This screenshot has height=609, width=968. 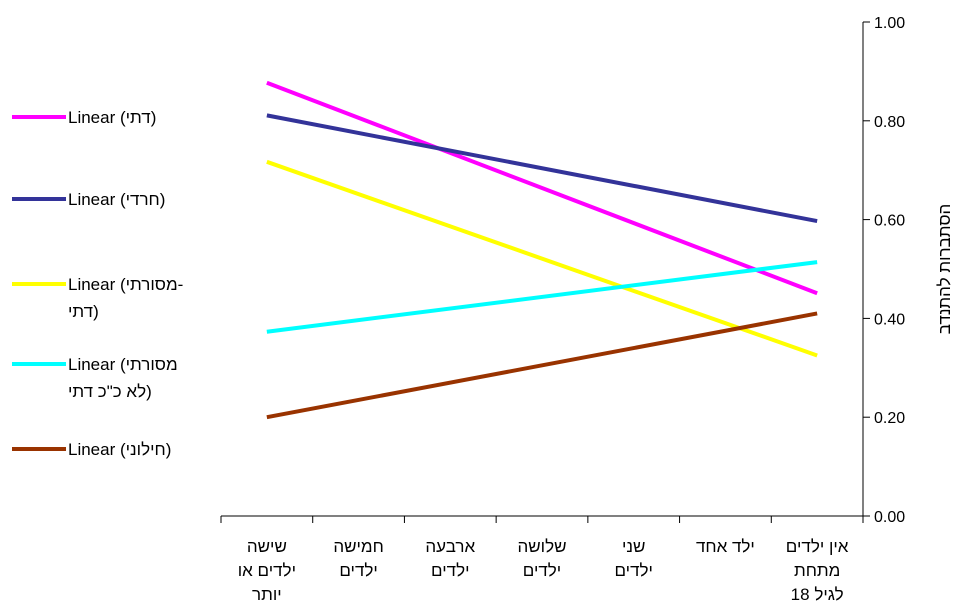 I want to click on y-tick-label: 0.20, so click(x=889, y=418).